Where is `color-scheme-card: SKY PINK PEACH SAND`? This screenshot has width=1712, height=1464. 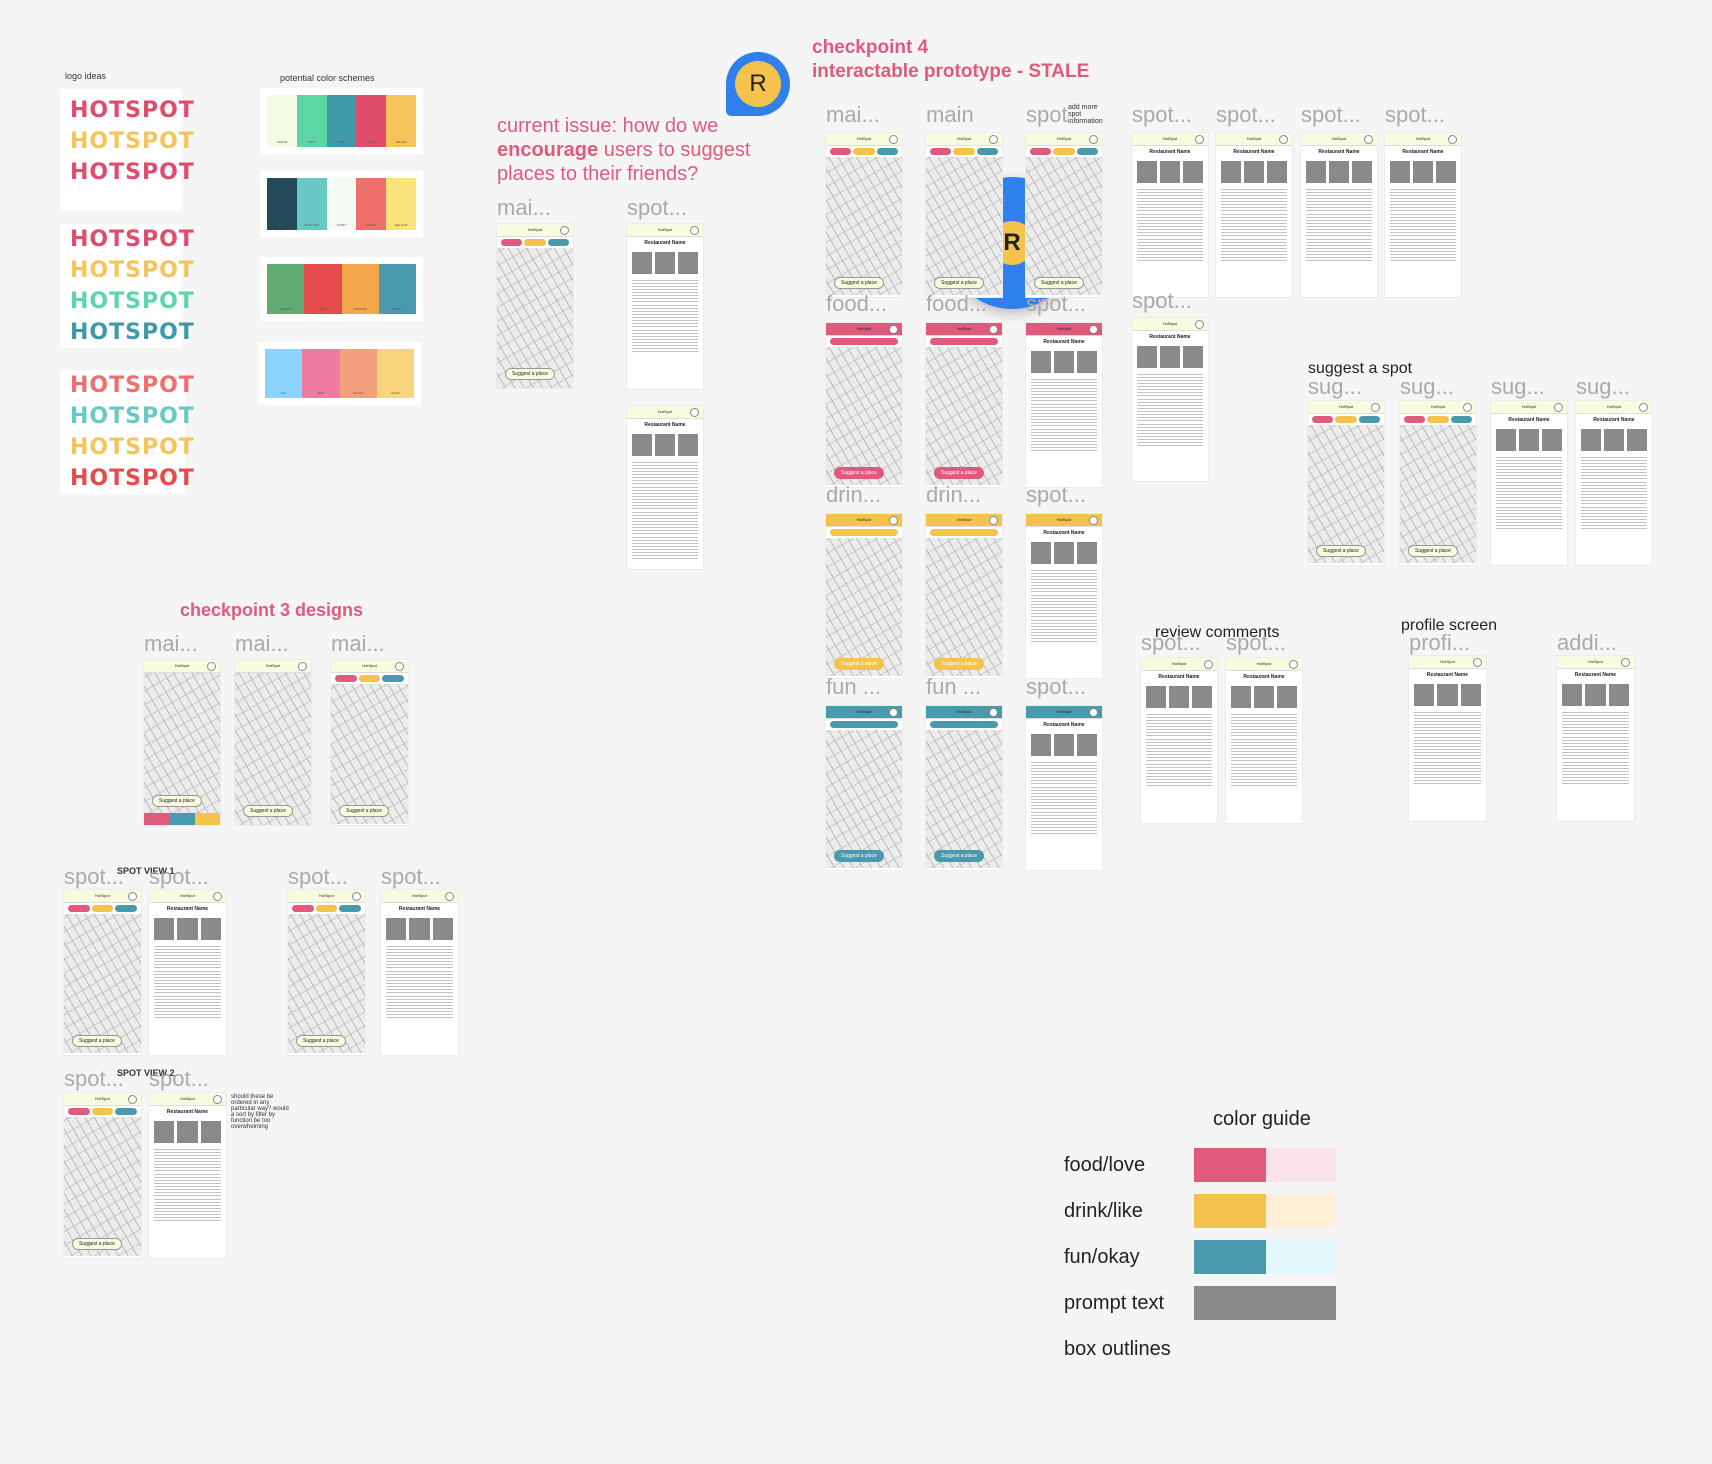 color-scheme-card: SKY PINK PEACH SAND is located at coordinates (339, 373).